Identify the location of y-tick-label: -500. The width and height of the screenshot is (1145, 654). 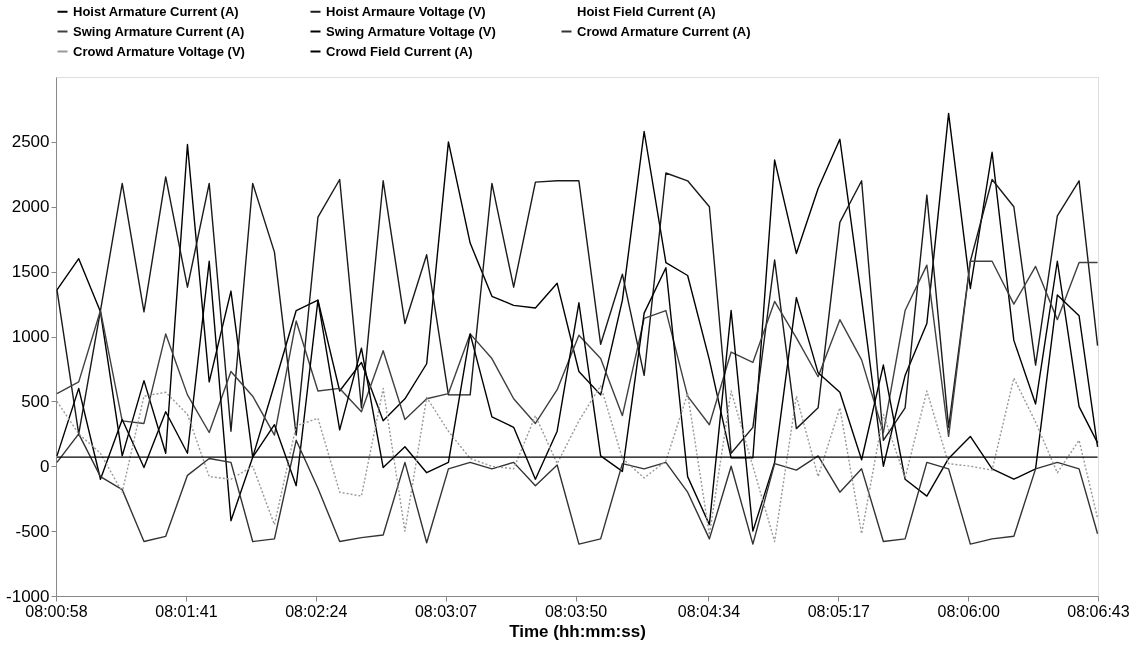
(32, 531).